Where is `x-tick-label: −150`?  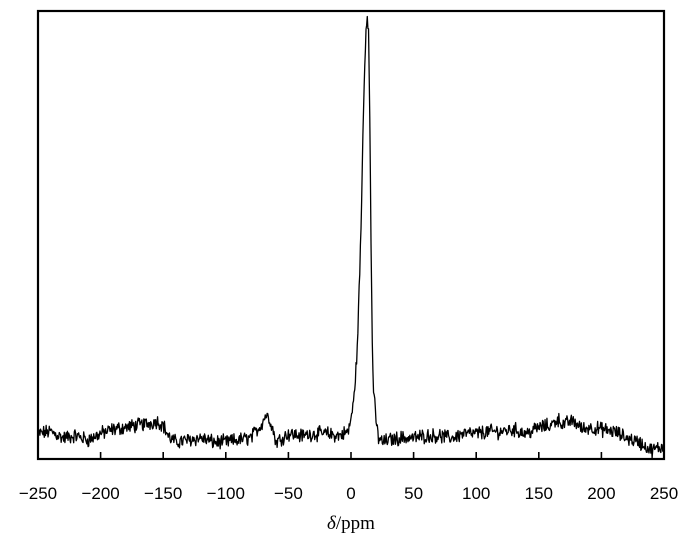
x-tick-label: −150 is located at coordinates (163, 493).